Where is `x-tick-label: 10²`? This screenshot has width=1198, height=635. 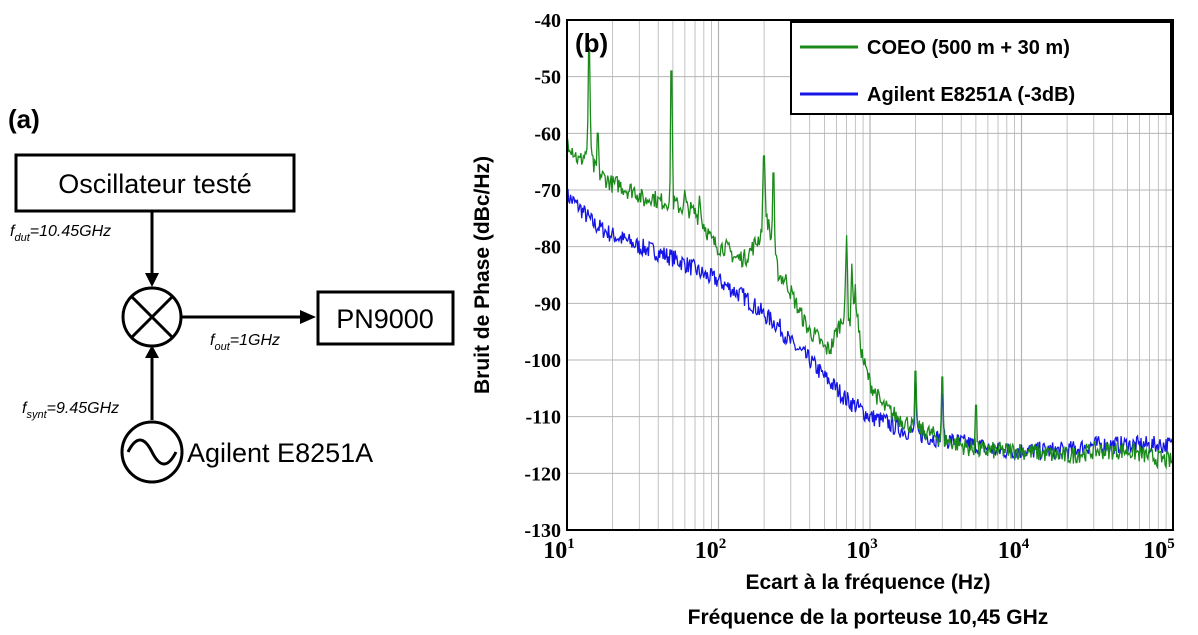
x-tick-label: 10² is located at coordinates (711, 550).